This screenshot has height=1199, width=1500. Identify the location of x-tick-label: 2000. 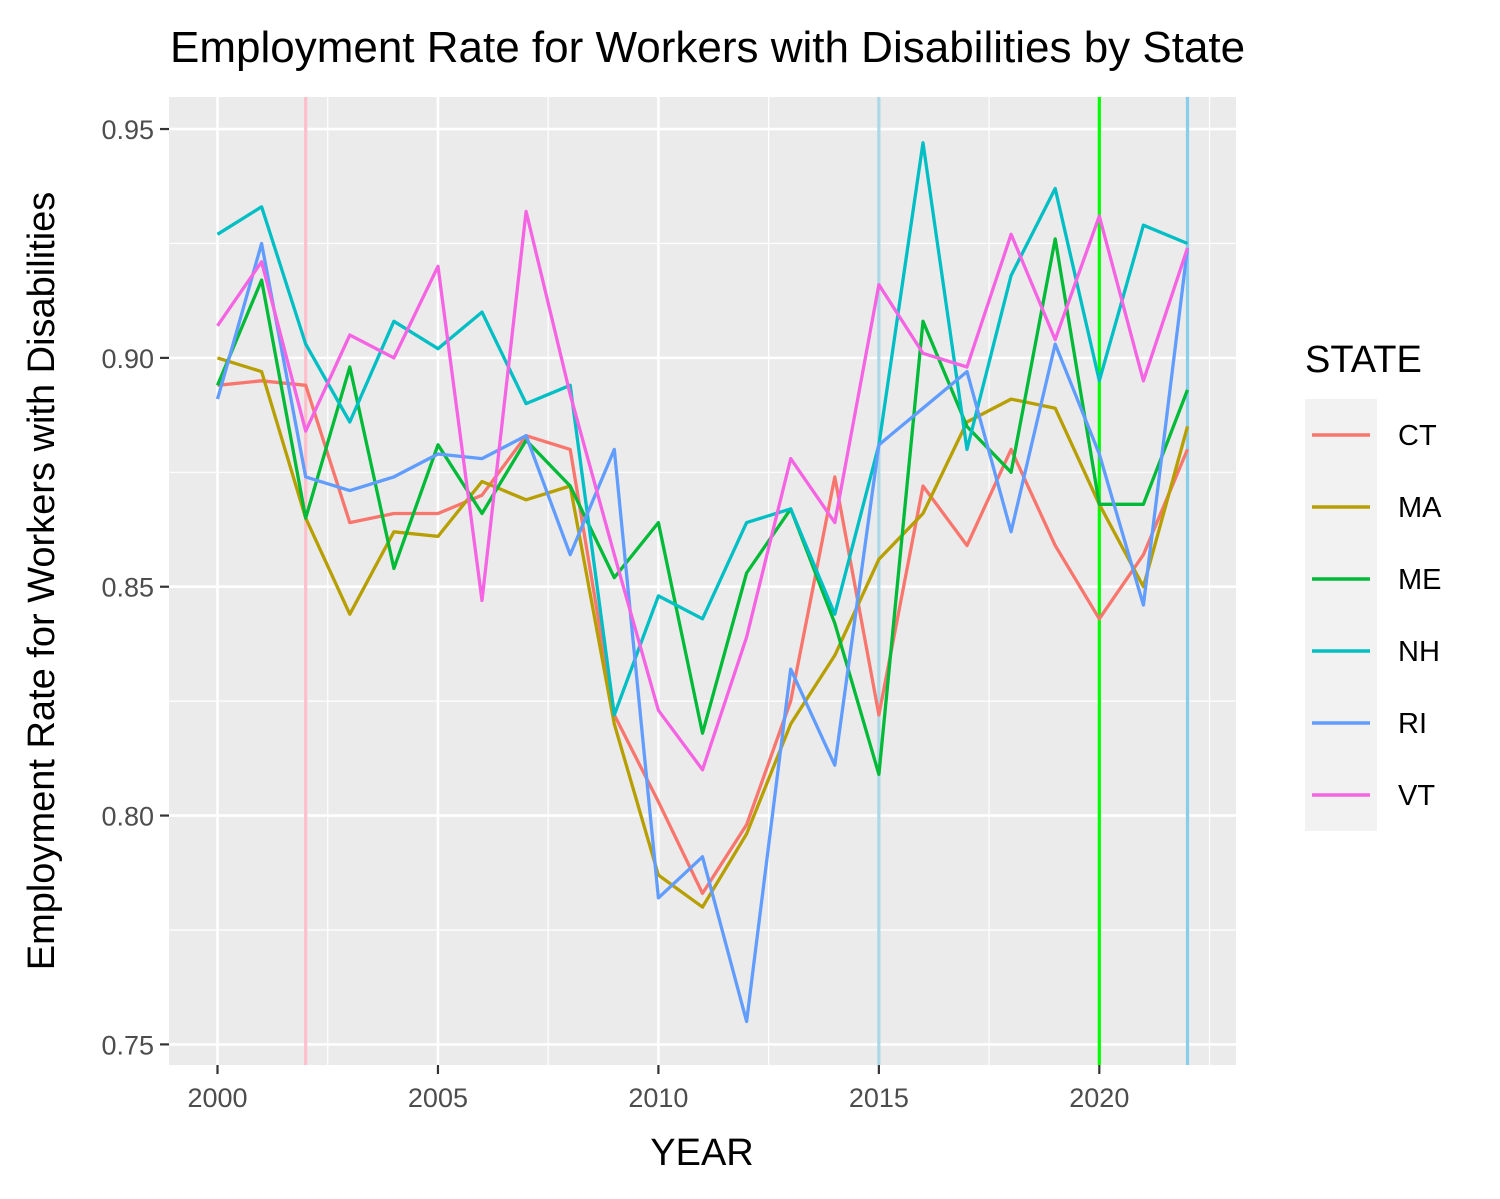
(217, 1098).